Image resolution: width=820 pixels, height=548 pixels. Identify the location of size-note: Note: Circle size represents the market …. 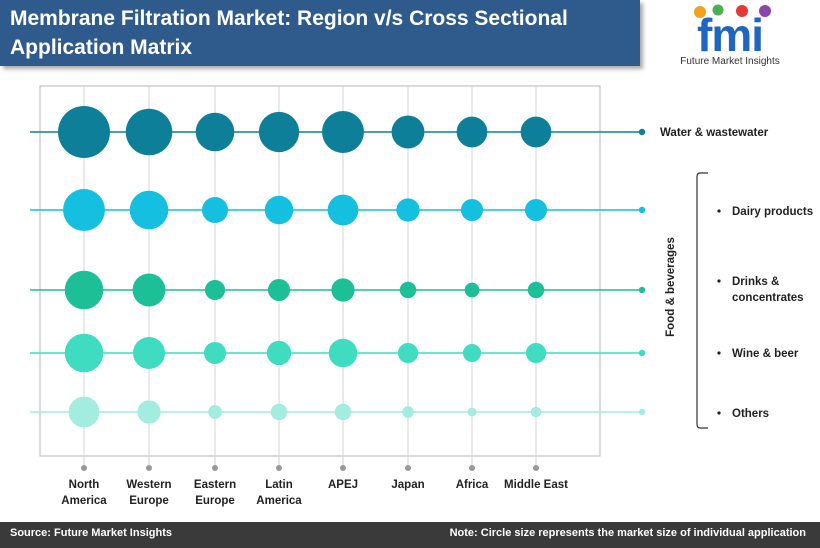
(627, 533).